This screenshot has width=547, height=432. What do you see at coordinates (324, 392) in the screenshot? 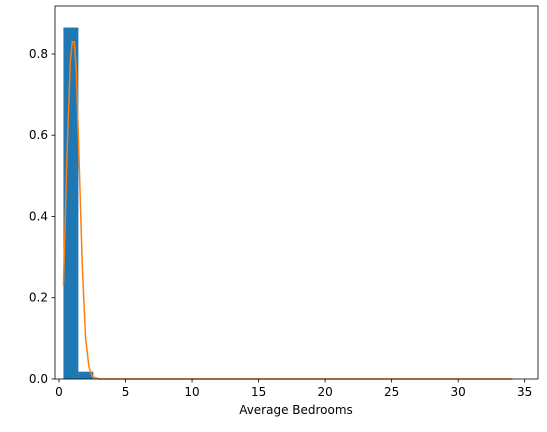
I see `x-tick-label: 20` at bounding box center [324, 392].